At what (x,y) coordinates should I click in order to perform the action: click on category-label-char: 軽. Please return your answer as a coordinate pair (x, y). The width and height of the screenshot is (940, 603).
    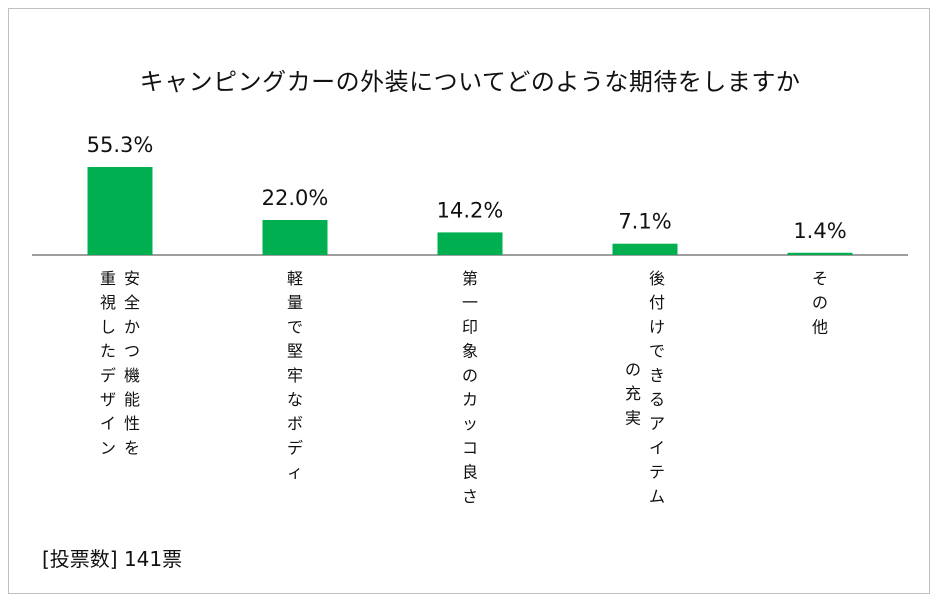
    Looking at the image, I should click on (295, 278).